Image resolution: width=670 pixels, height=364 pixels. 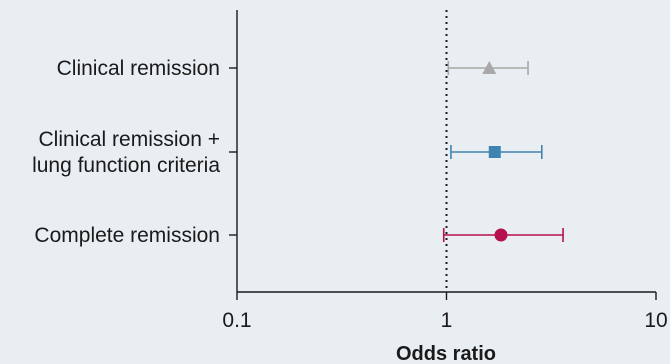 I want to click on category-label-2: Complete remission, so click(x=127, y=235).